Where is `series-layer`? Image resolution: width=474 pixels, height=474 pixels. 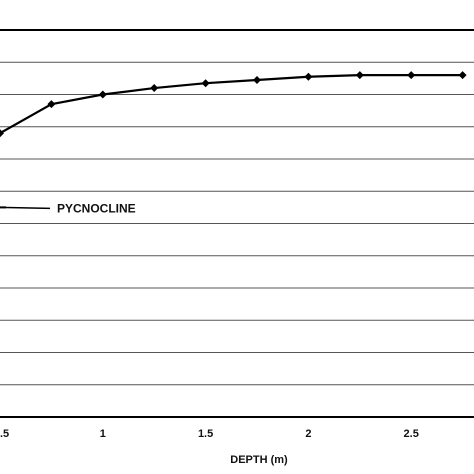 series-layer is located at coordinates (233, 104).